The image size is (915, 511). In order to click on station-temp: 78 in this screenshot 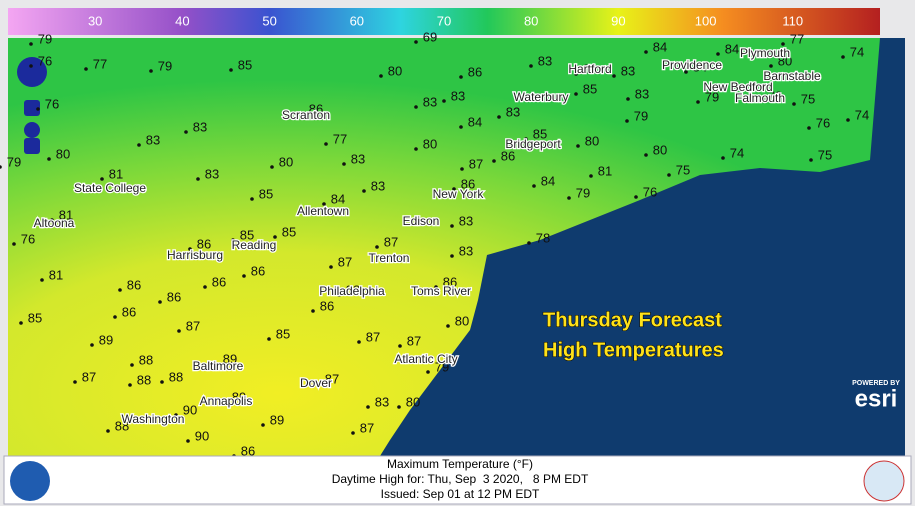, I will do `click(775, 95)`.